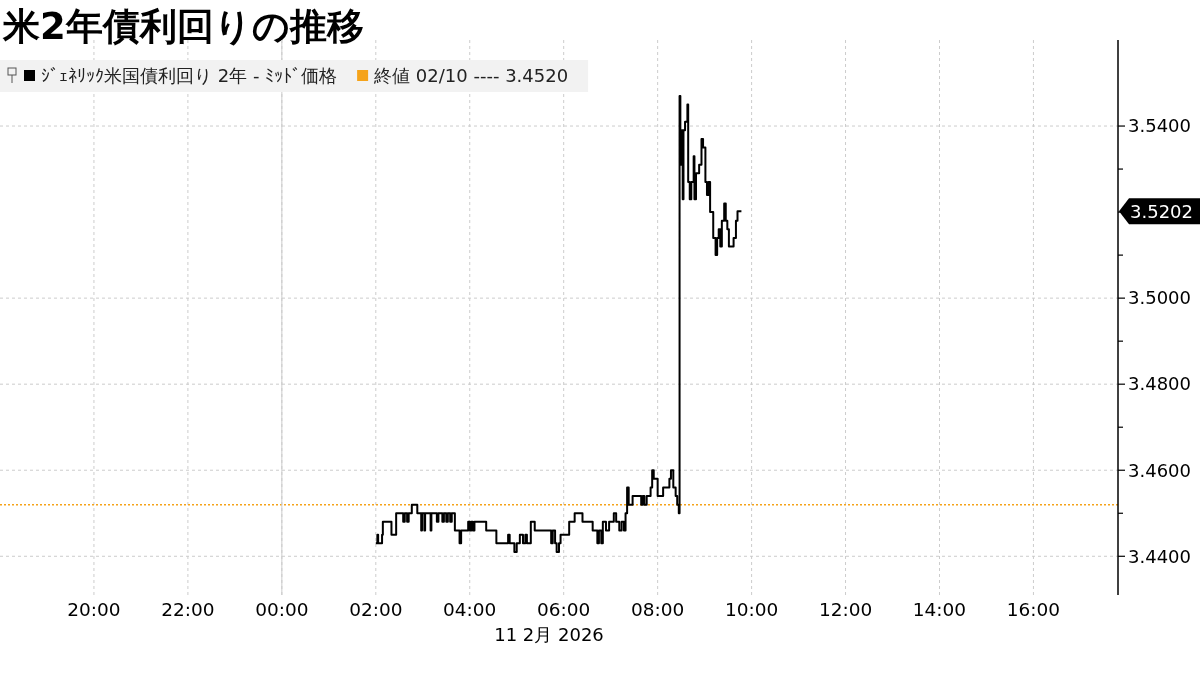 This screenshot has width=1200, height=675. I want to click on x-tick-label: 04:00, so click(470, 609).